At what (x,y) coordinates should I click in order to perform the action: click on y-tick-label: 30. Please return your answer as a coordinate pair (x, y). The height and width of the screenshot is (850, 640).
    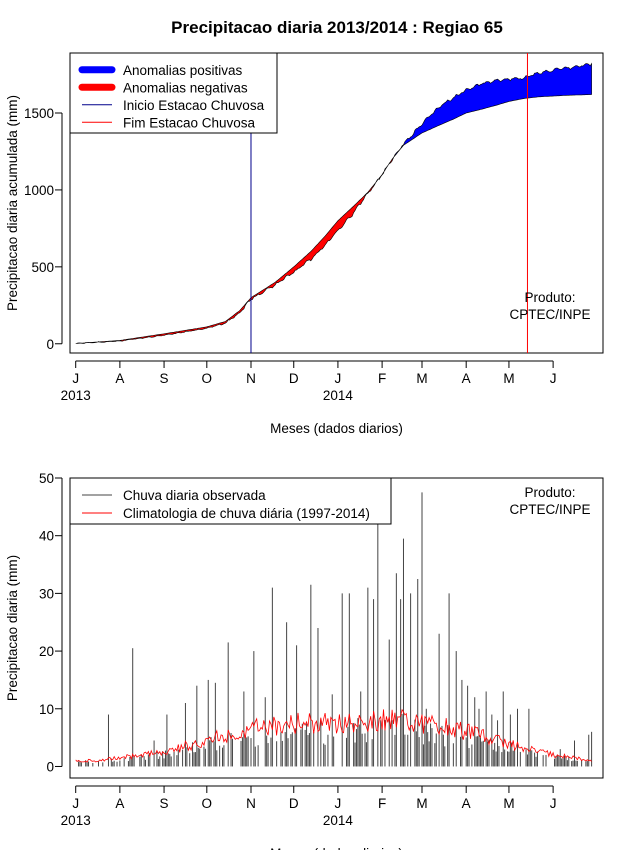
    Looking at the image, I should click on (46, 593).